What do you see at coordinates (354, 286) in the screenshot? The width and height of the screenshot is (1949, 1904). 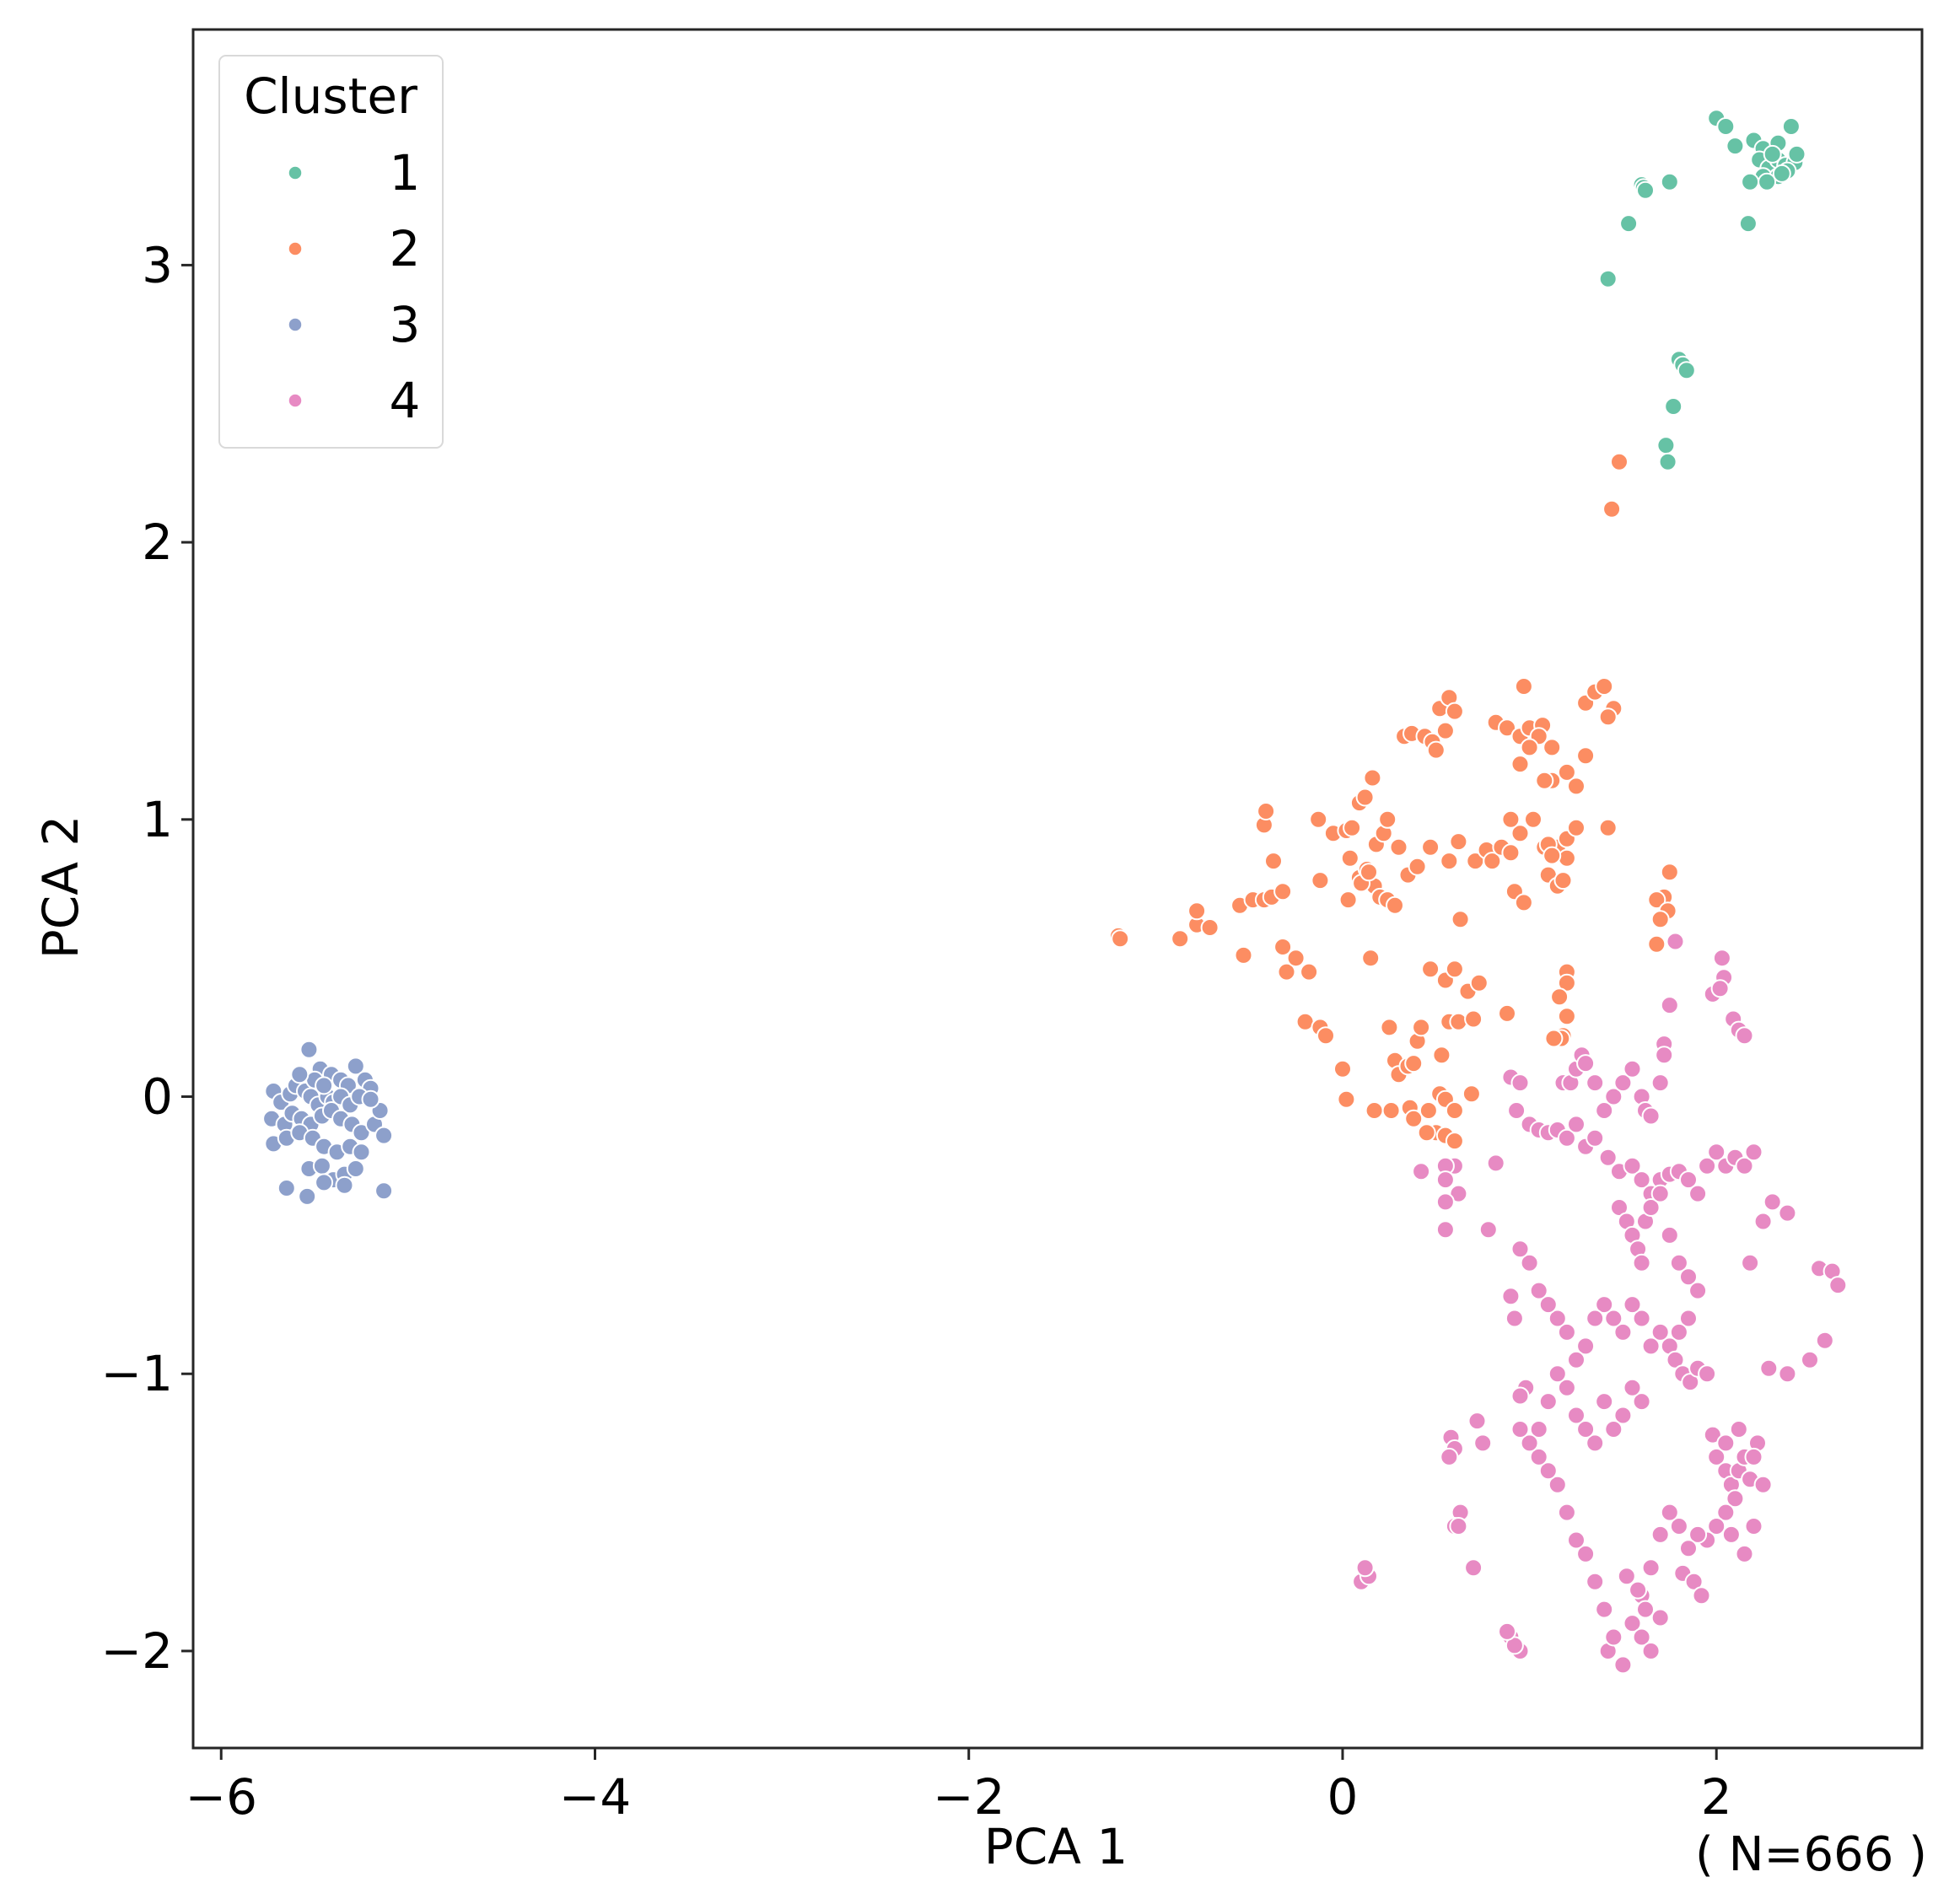 I see `legend-items: 1 2 3 4` at bounding box center [354, 286].